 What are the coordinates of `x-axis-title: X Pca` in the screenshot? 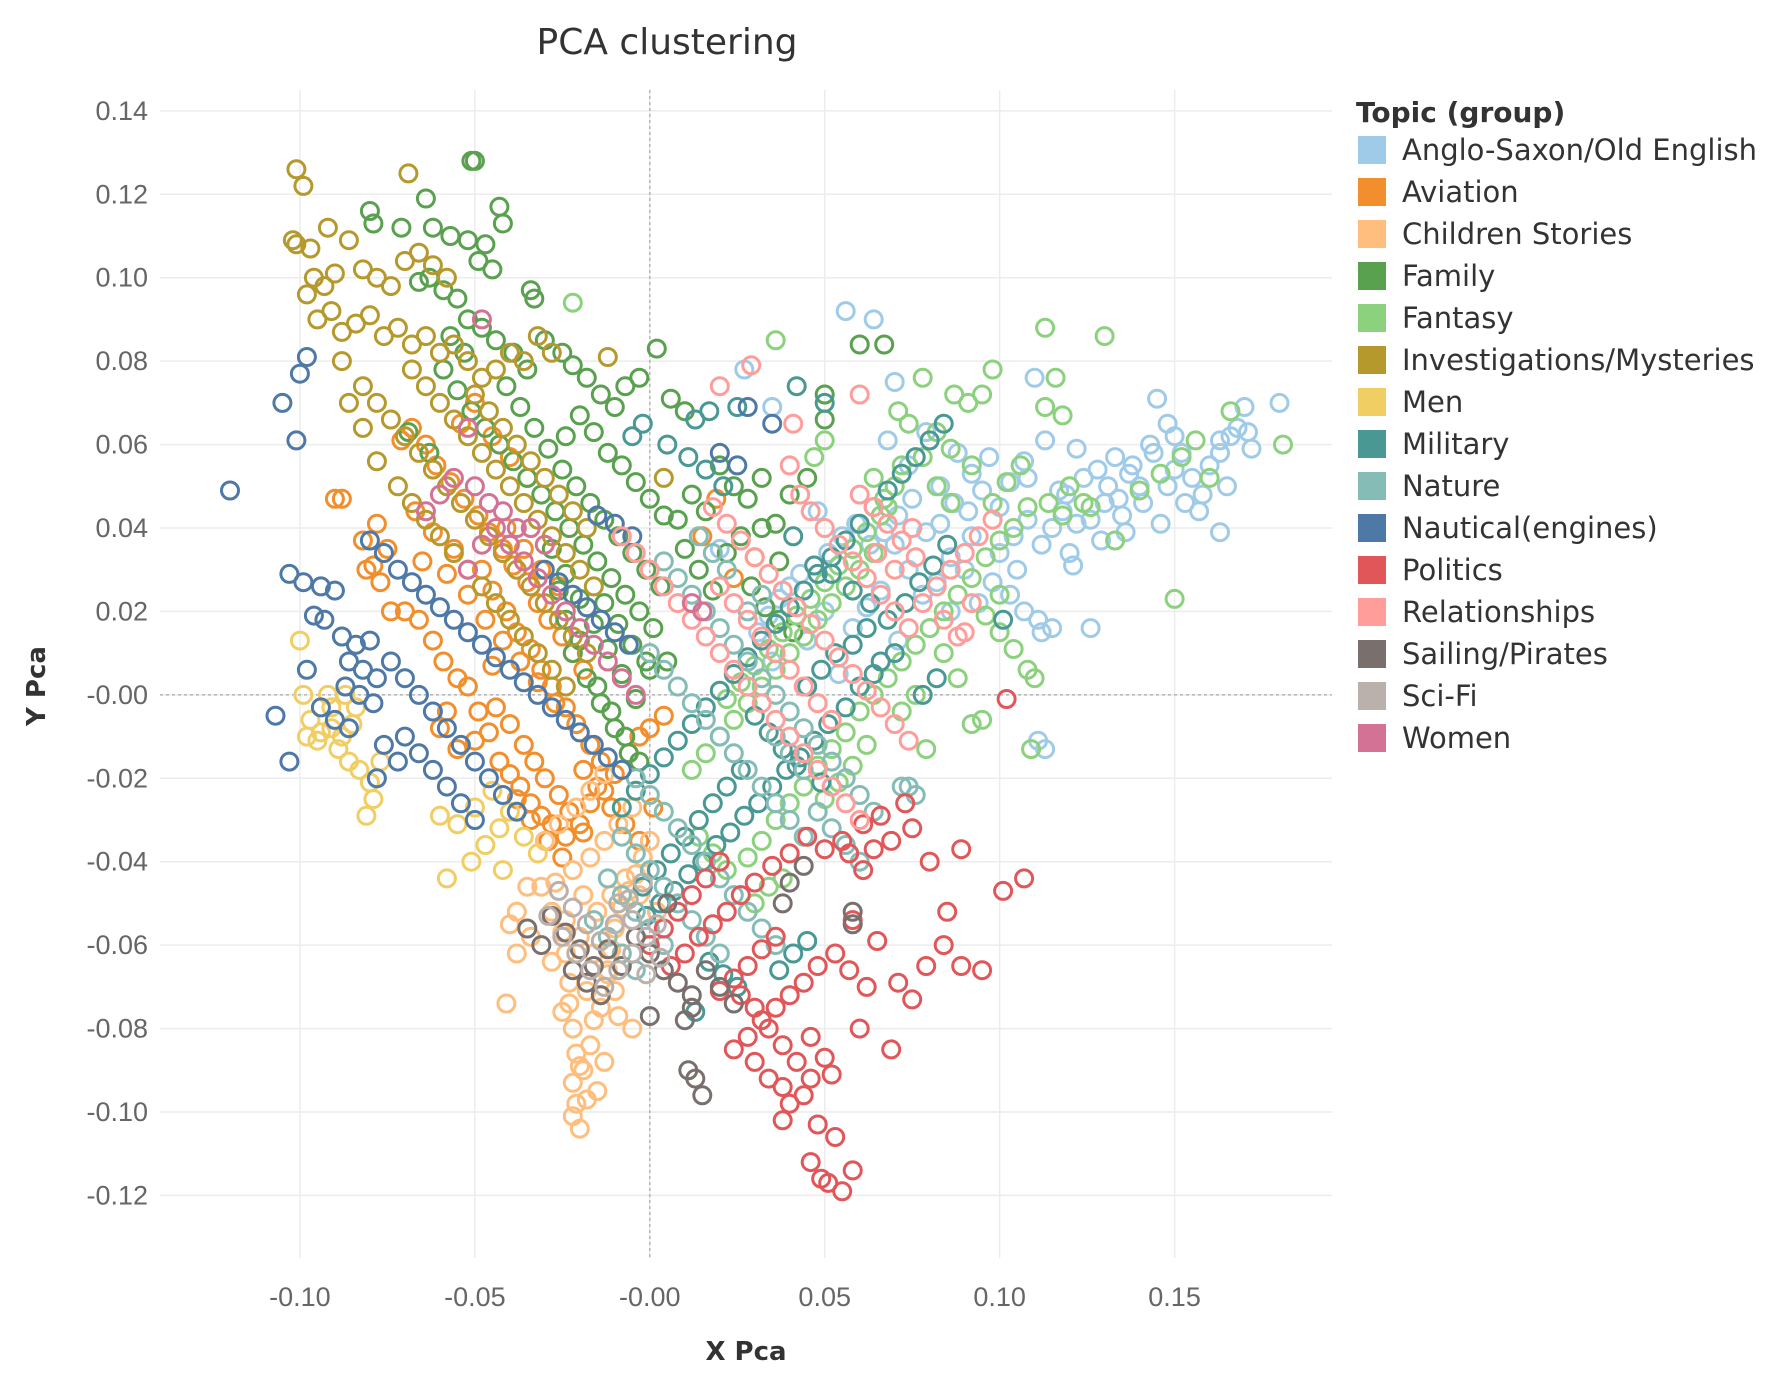 It's located at (745, 1352).